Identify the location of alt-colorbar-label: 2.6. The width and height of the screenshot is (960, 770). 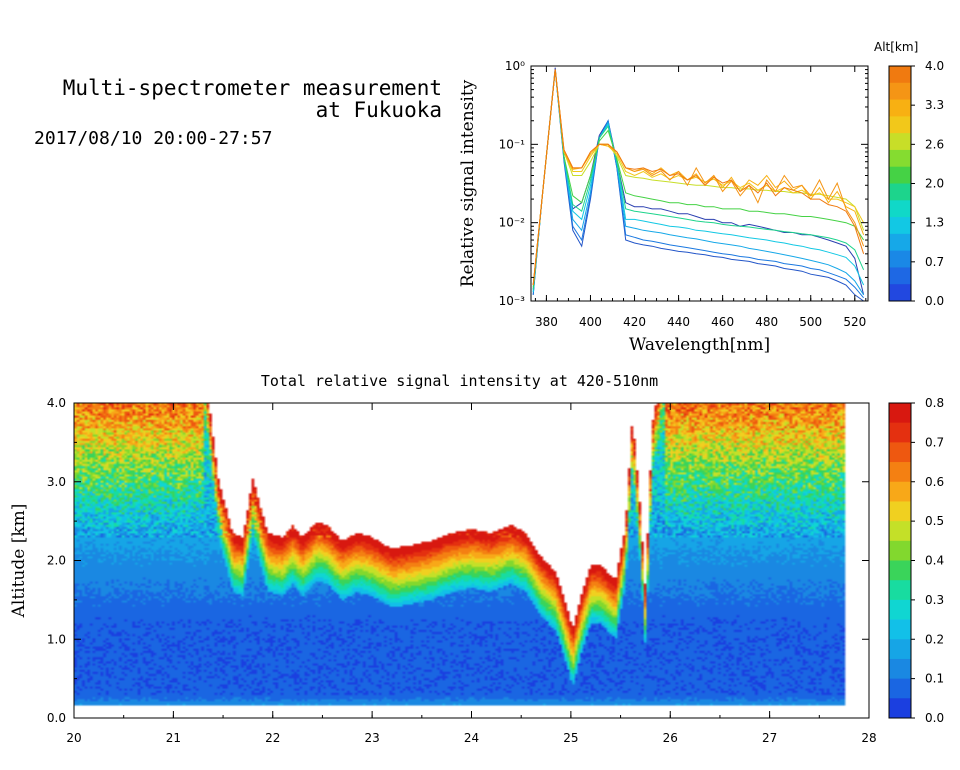
(934, 144).